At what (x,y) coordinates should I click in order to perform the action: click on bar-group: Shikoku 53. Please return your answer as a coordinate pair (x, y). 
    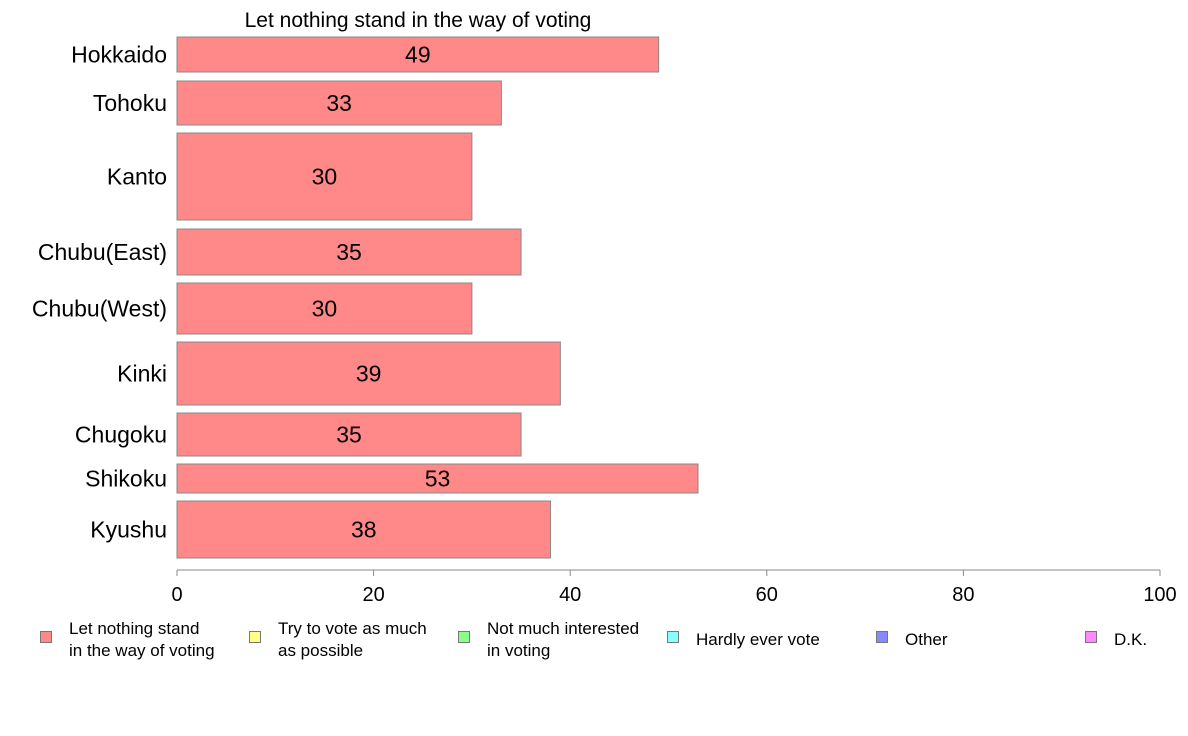
    Looking at the image, I should click on (392, 478).